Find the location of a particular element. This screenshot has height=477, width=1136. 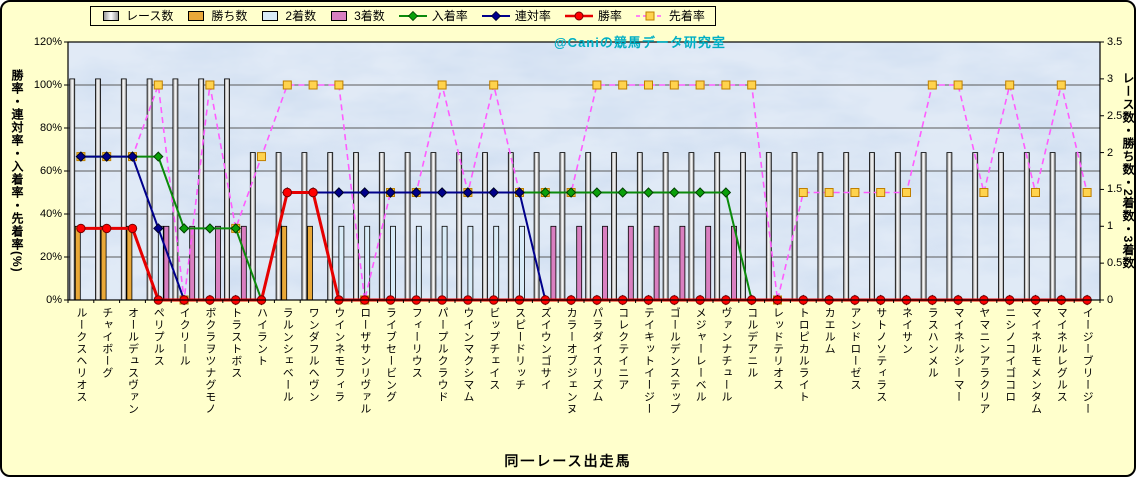

legend-label: 連対率 is located at coordinates (532, 16).